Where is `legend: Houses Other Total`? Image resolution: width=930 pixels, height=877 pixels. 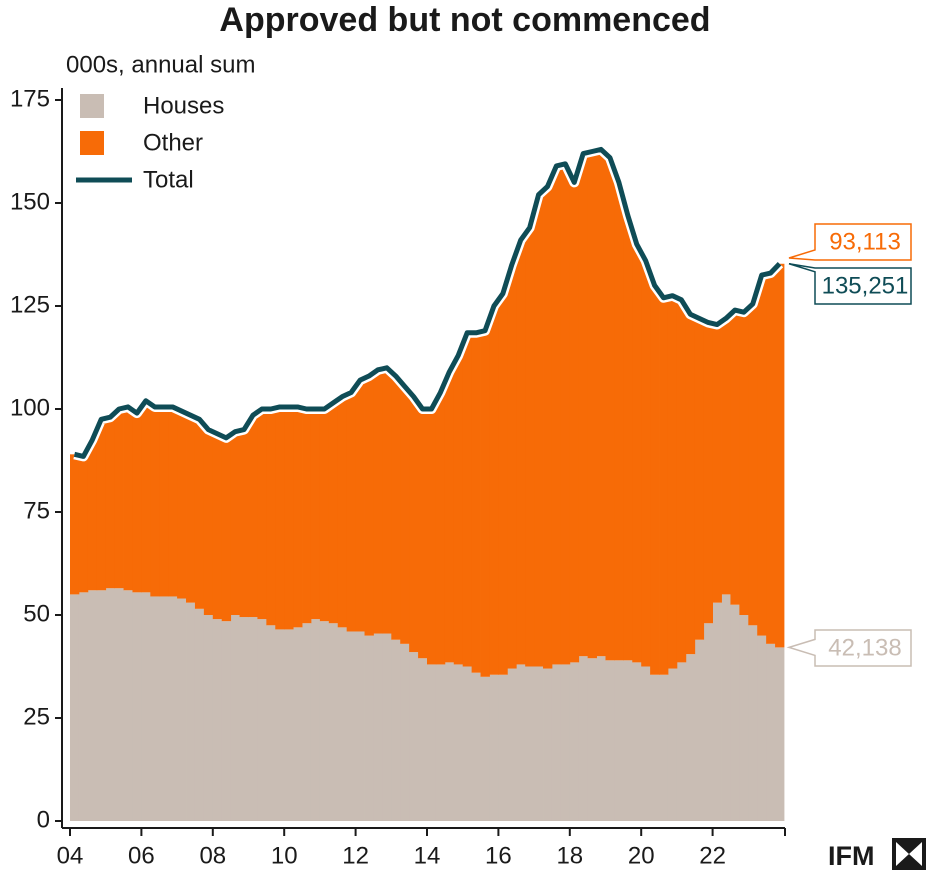
legend: Houses Other Total is located at coordinates (150, 142).